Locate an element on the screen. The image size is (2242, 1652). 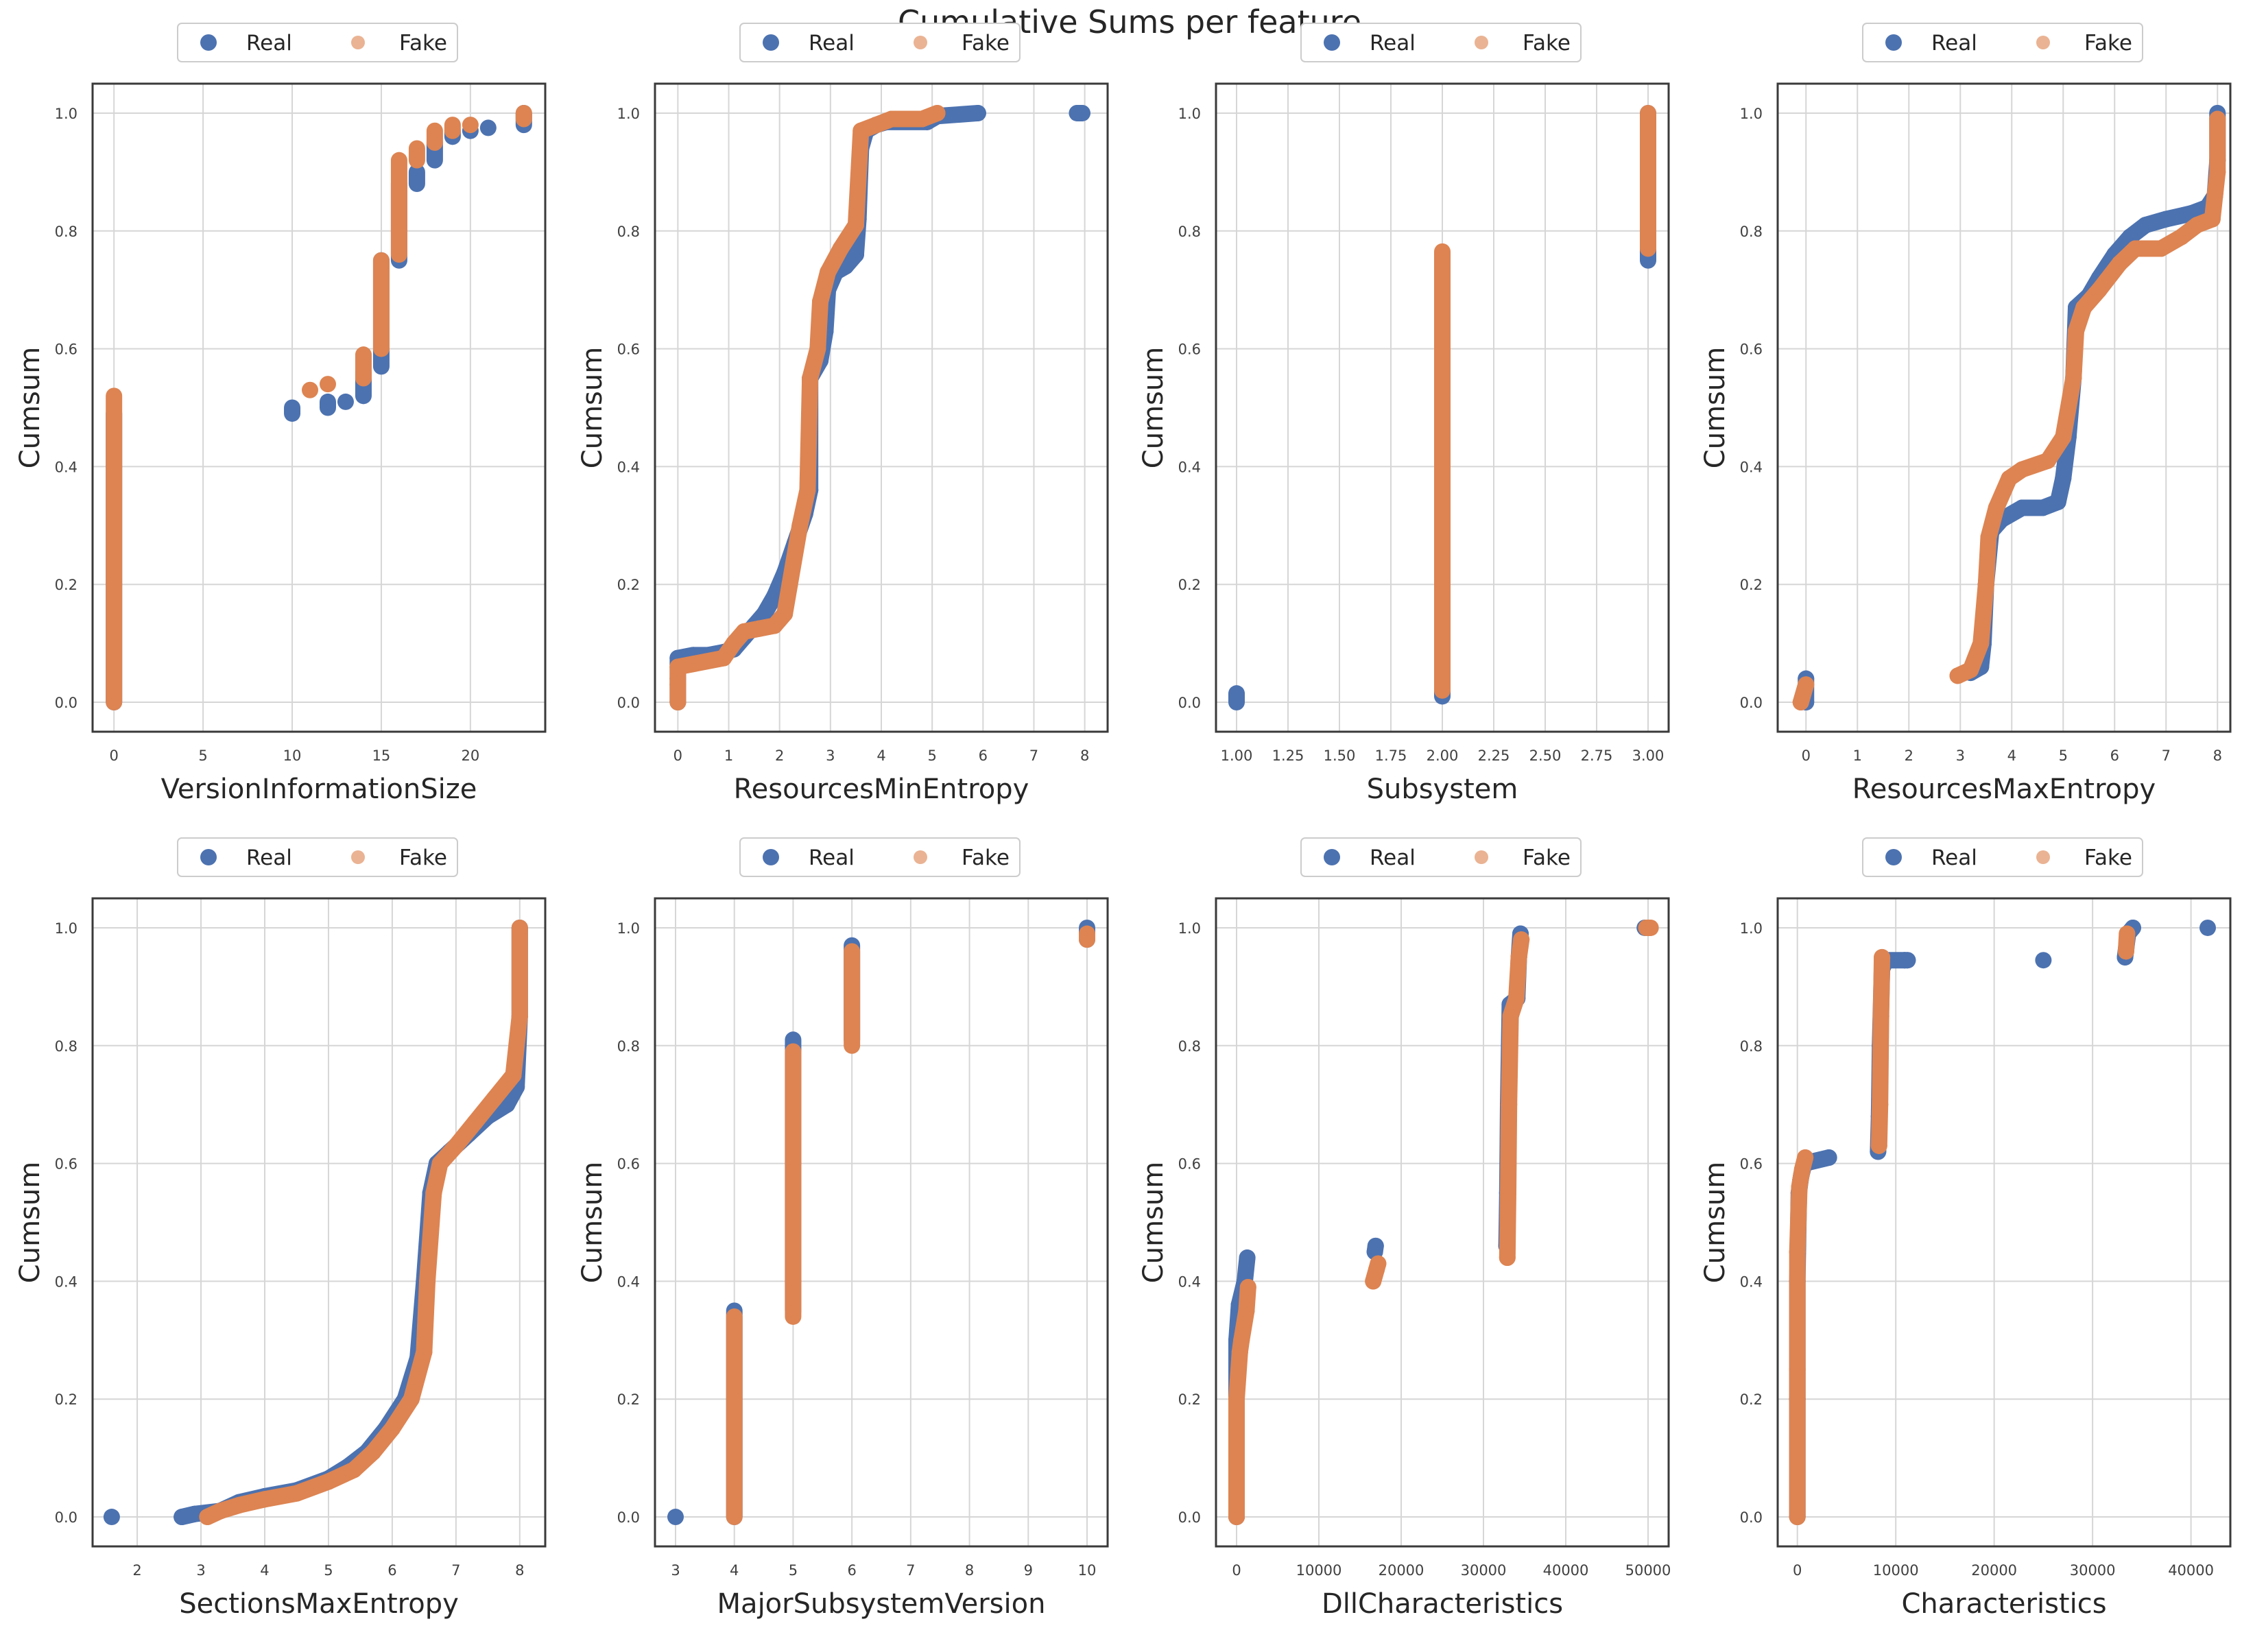
x-axis-label: Characteristics is located at coordinates (2004, 1604).